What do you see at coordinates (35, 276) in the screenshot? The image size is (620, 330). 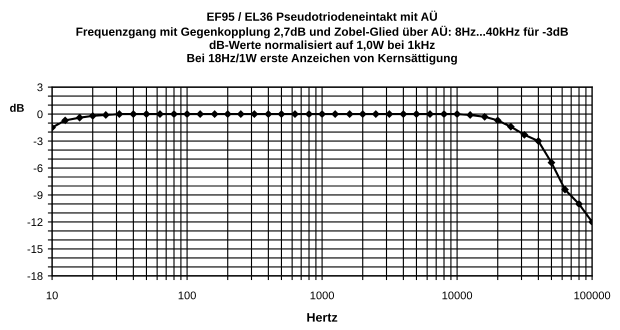 I see `y-tick-label: -18` at bounding box center [35, 276].